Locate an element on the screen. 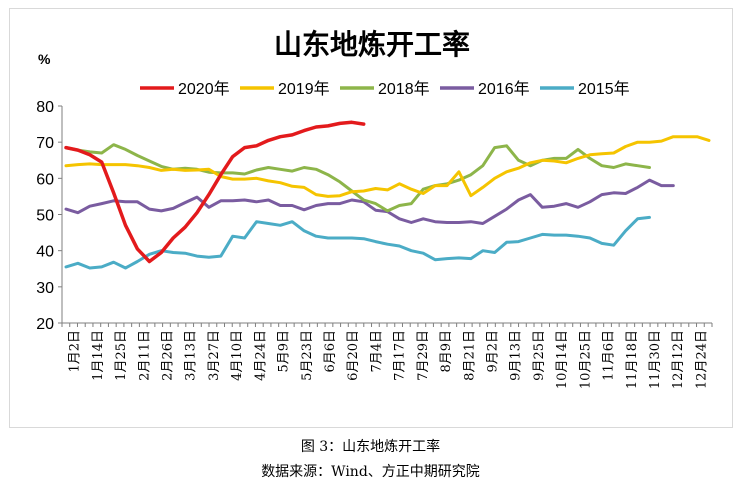  legend-label: 2015年 is located at coordinates (604, 89).